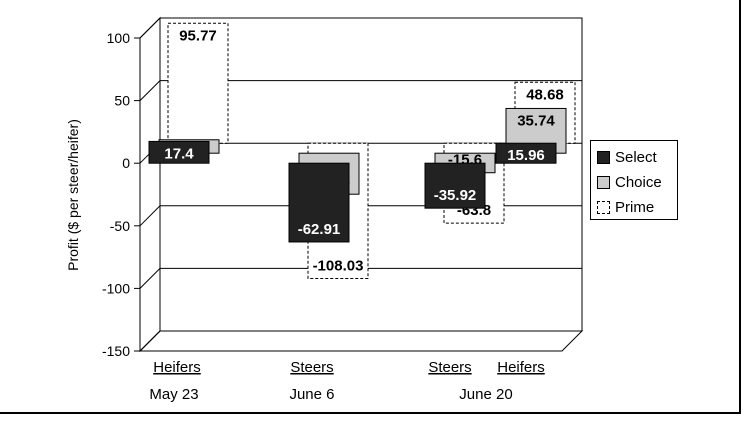 The width and height of the screenshot is (744, 423). I want to click on y-tick-label: 100, so click(119, 38).